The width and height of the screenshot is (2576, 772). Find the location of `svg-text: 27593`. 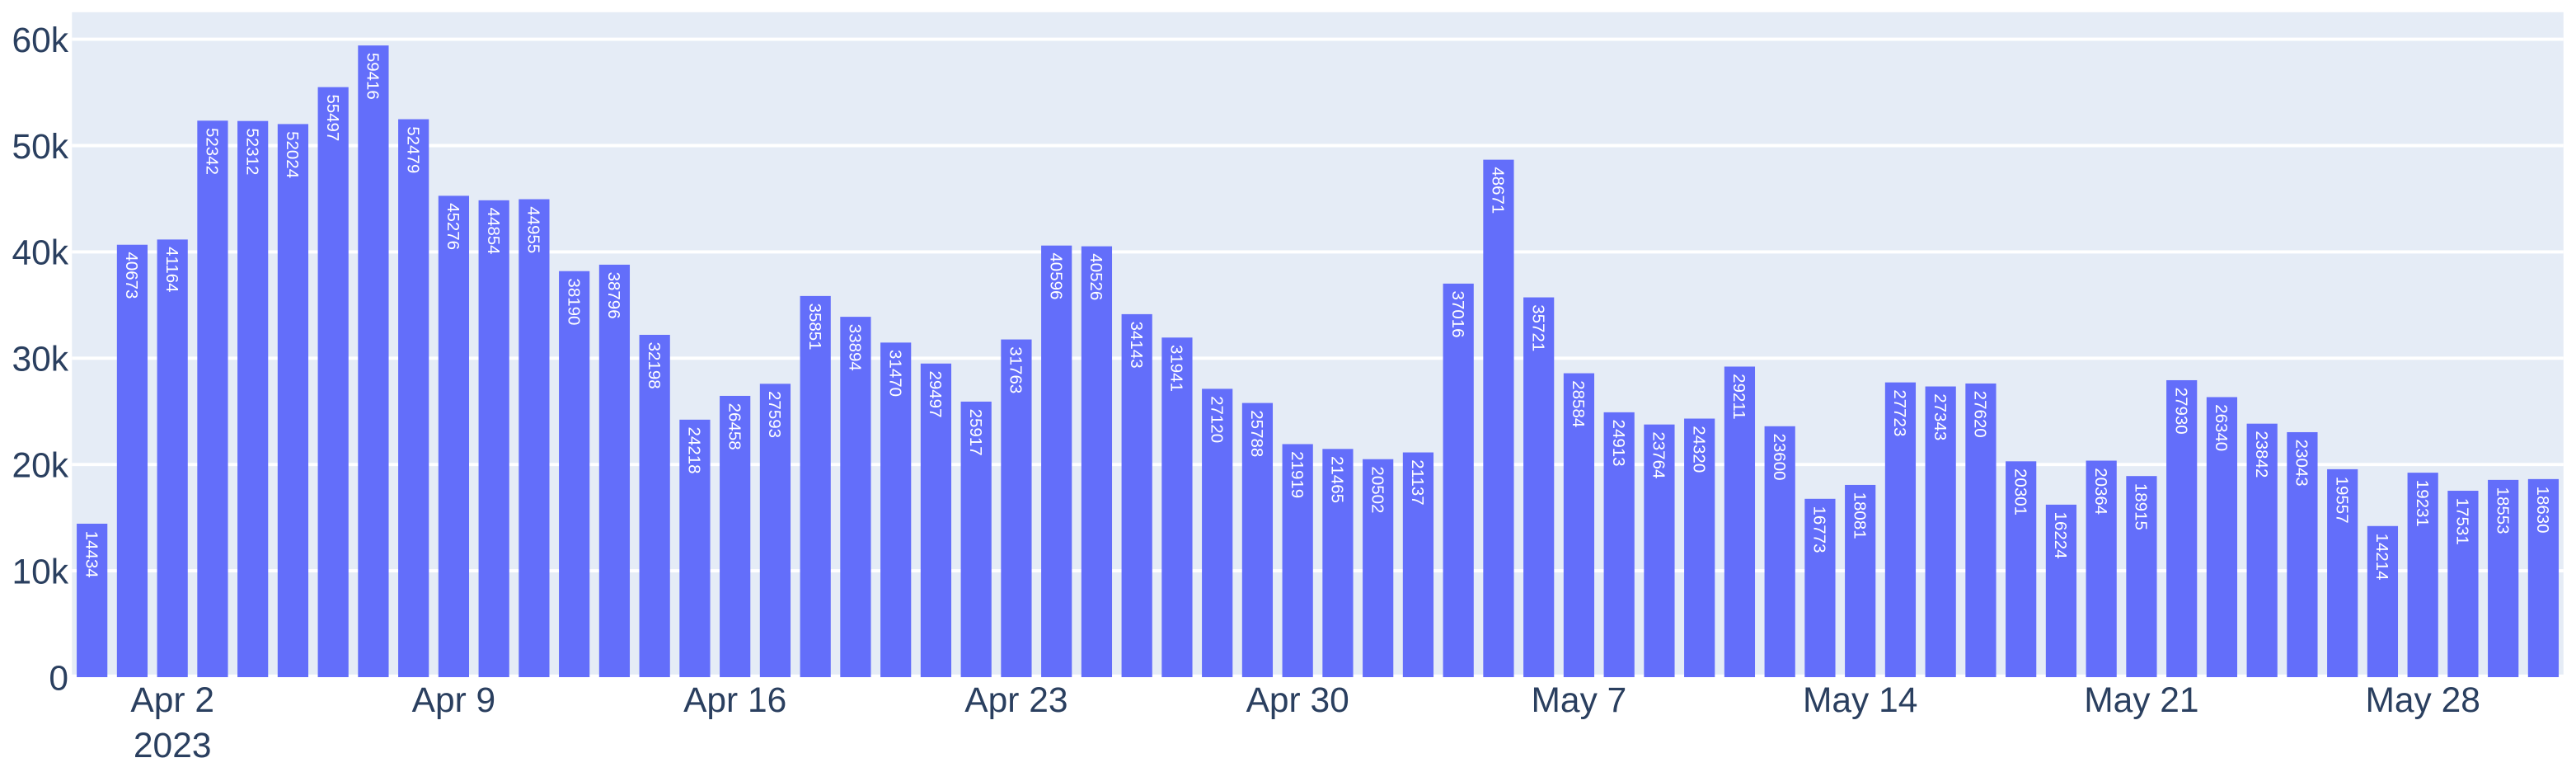

svg-text: 27593 is located at coordinates (775, 414).